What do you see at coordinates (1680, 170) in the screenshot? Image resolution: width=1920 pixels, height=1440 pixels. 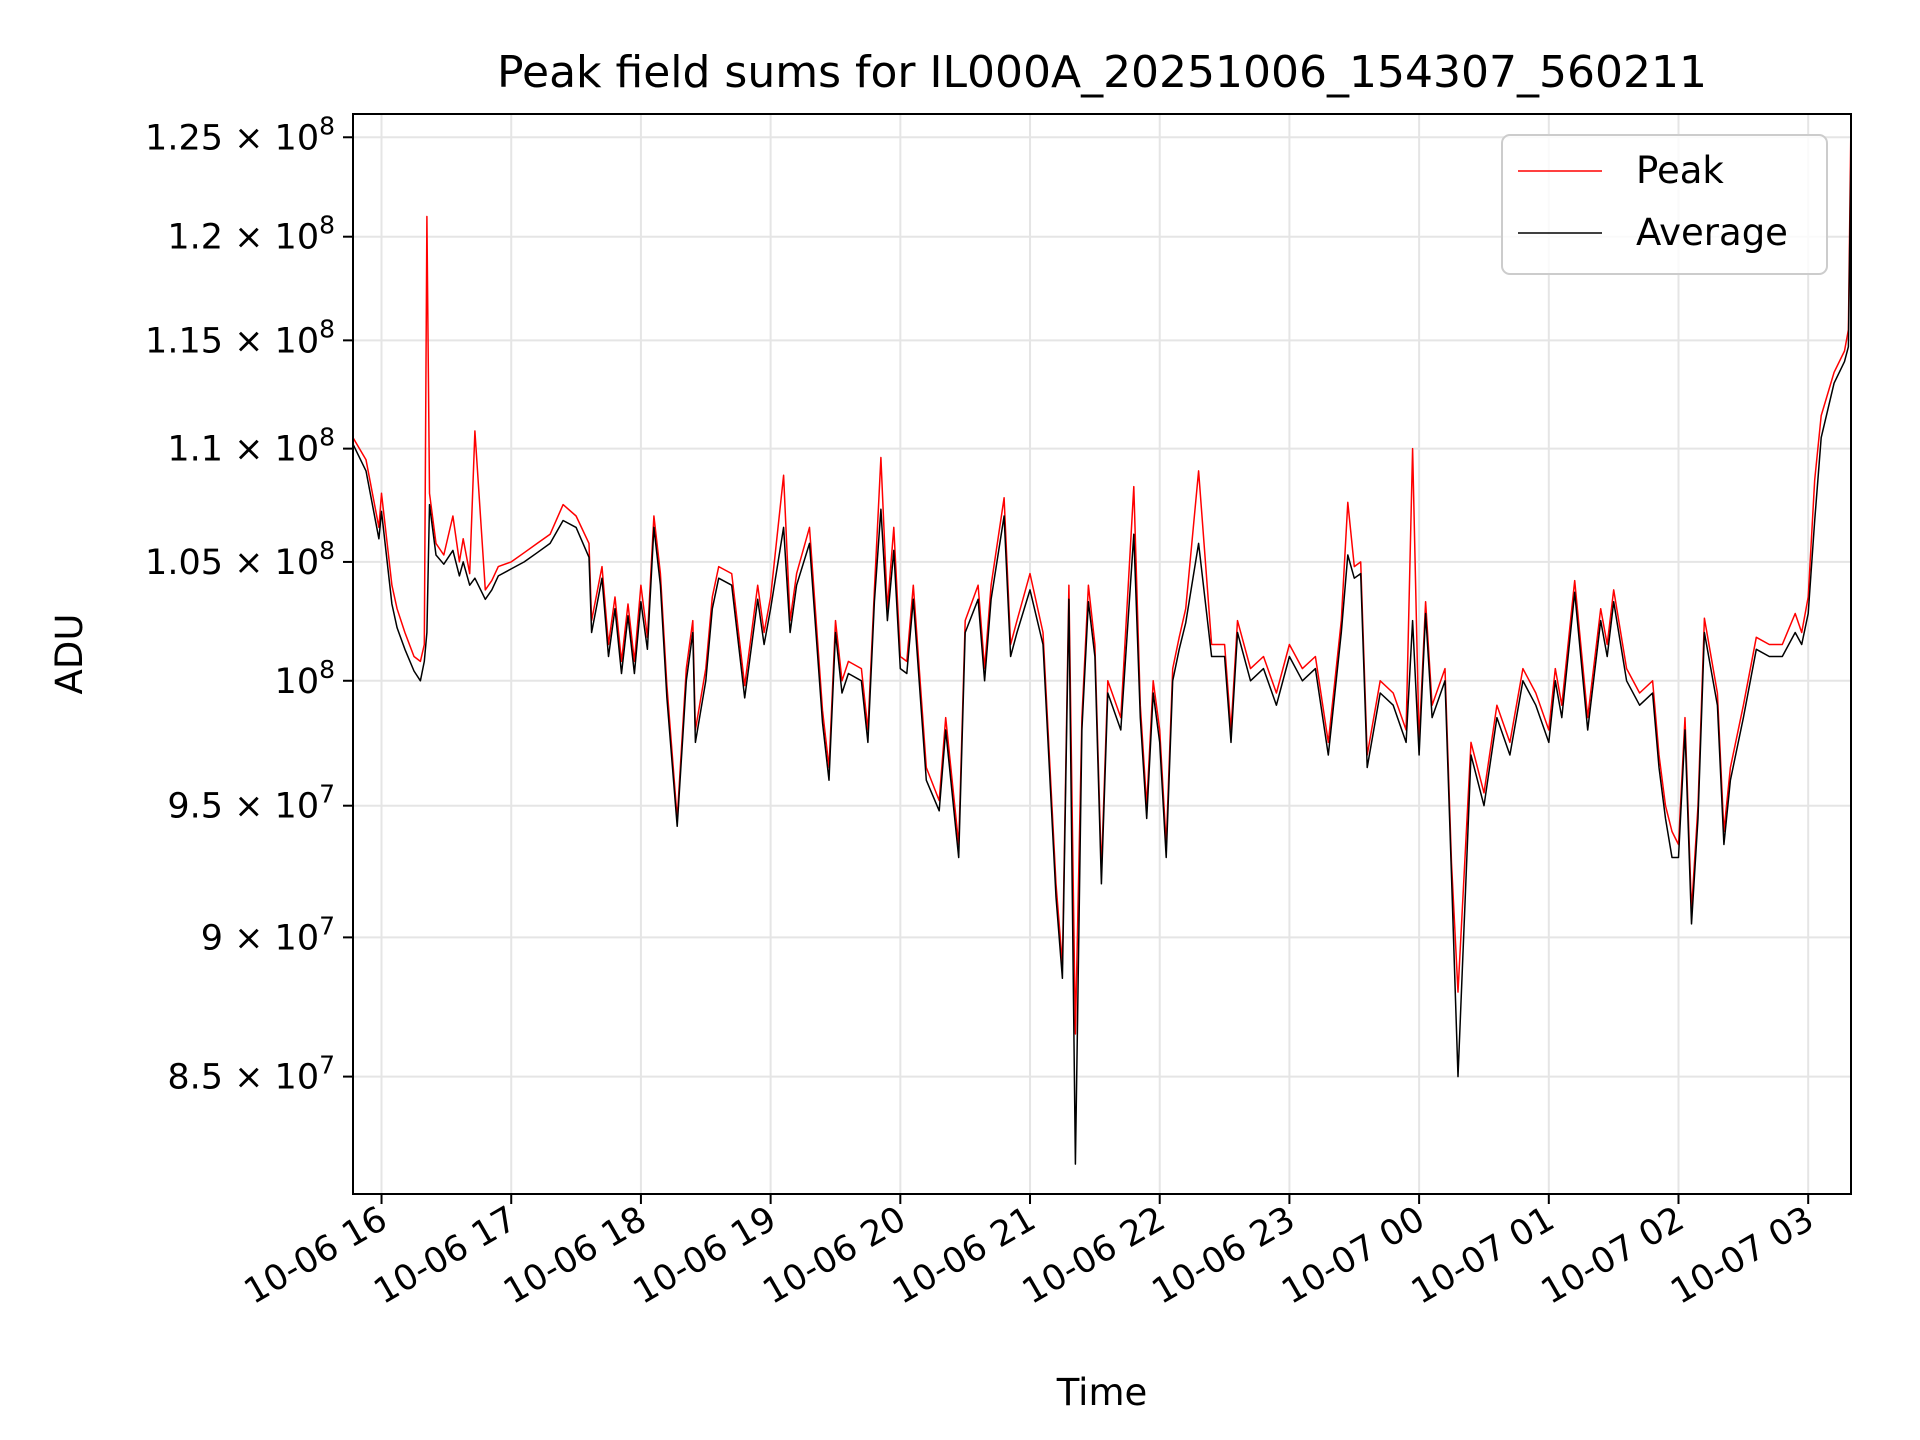 I see `legend-peak-label: Peak` at bounding box center [1680, 170].